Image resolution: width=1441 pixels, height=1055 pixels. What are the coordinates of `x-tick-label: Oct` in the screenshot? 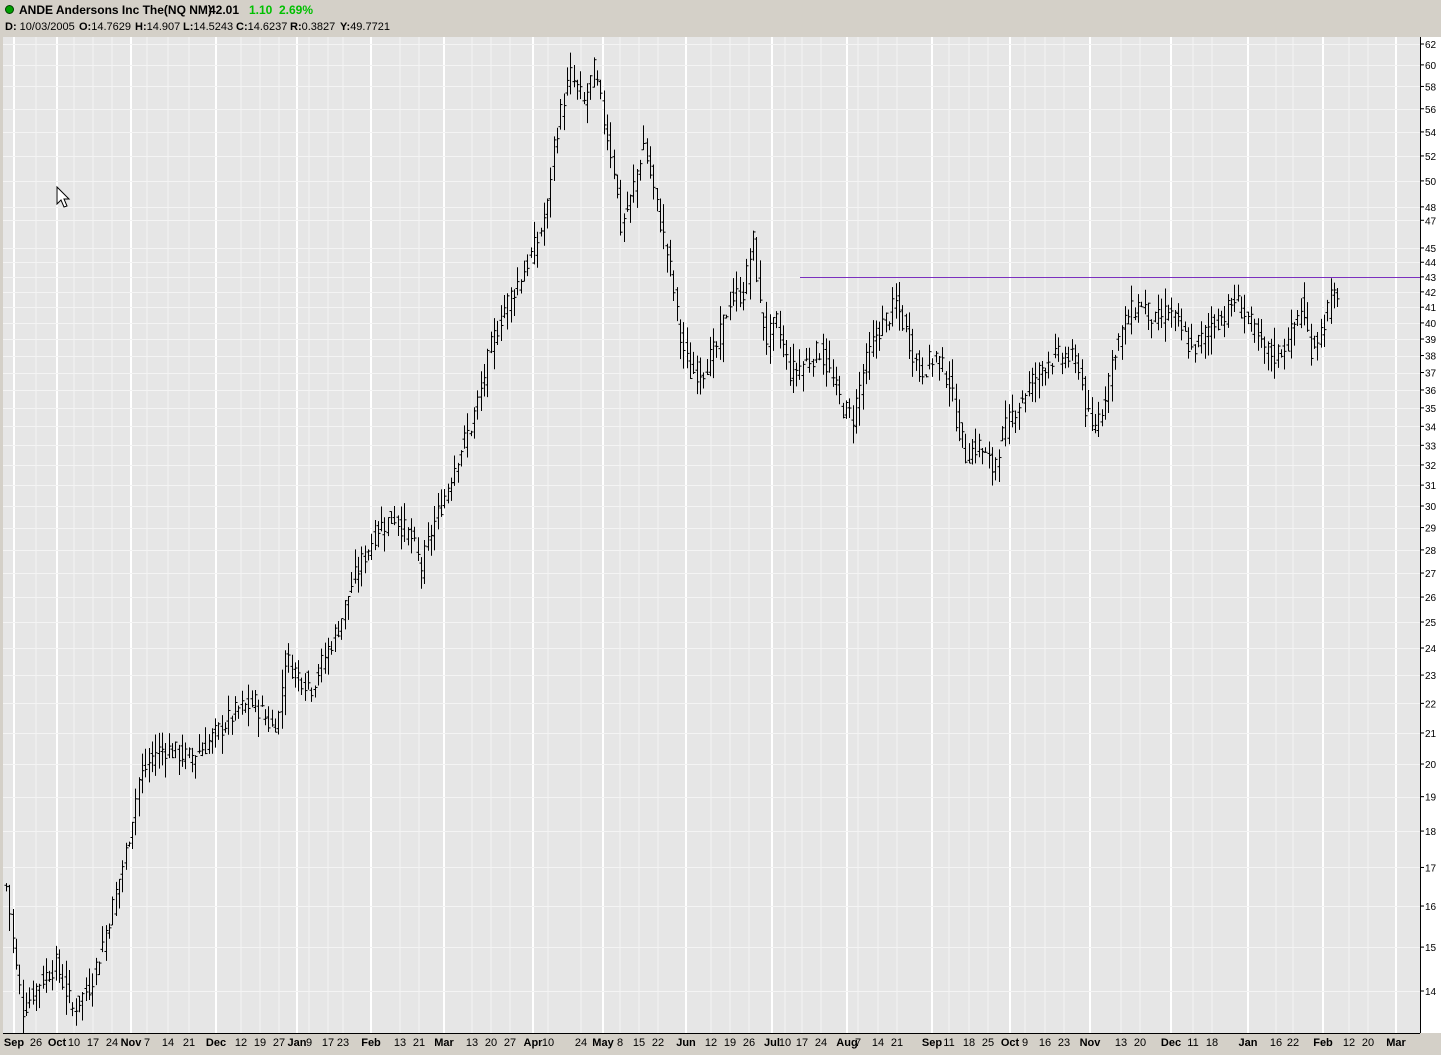 It's located at (57, 1043).